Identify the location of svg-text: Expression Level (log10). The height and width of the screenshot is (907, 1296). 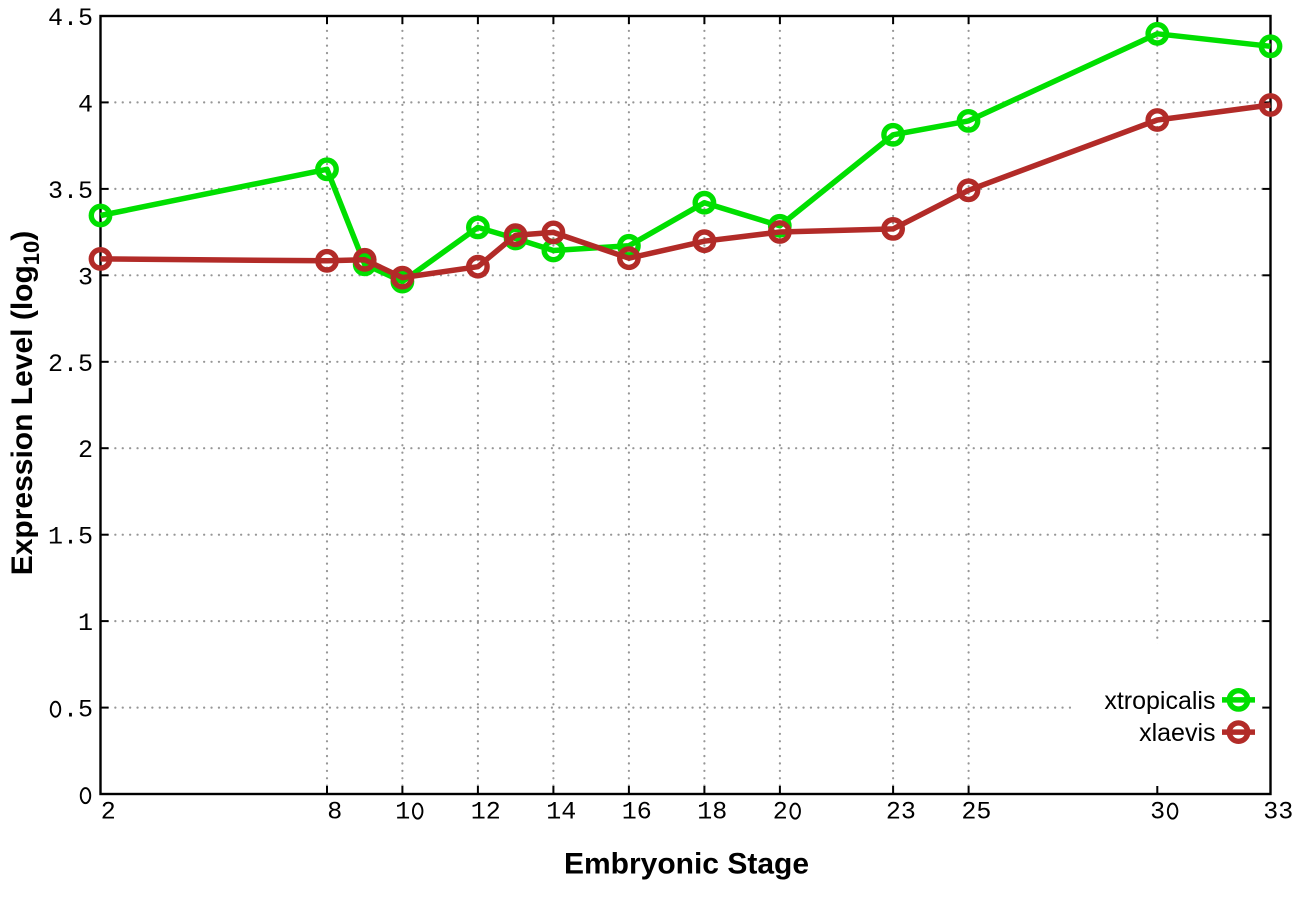
(25, 403).